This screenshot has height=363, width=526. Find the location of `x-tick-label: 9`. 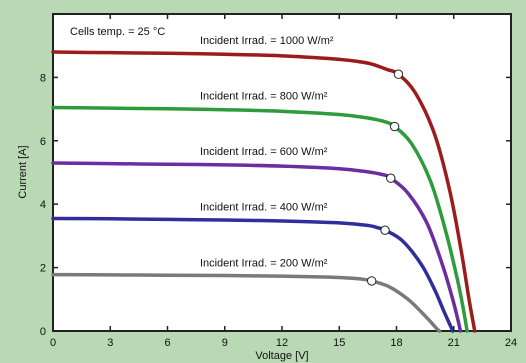

x-tick-label: 9 is located at coordinates (225, 343).